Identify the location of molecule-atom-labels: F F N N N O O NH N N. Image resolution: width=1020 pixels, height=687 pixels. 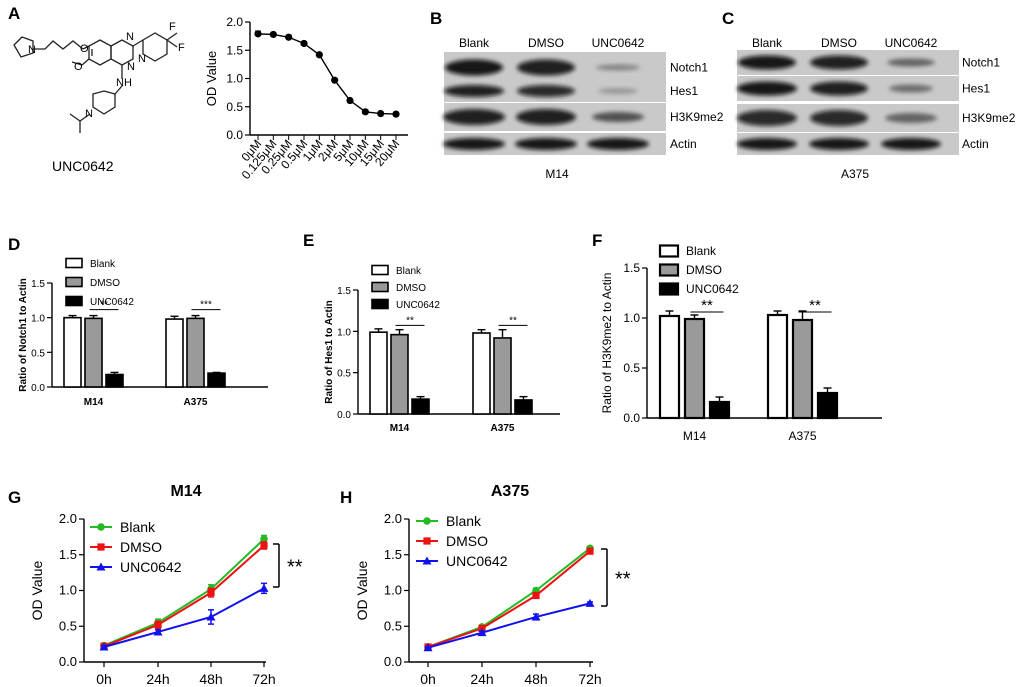
(106, 70).